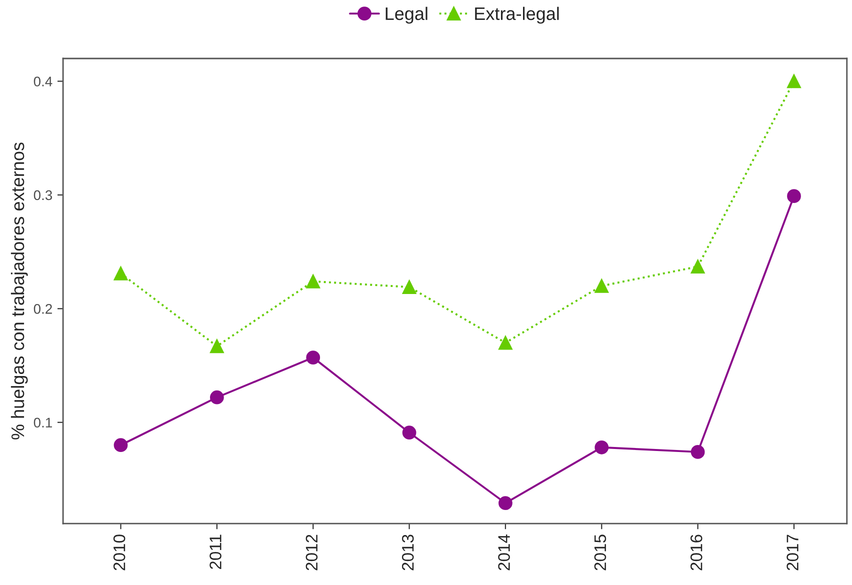  Describe the element at coordinates (600, 552) in the screenshot. I see `x-tick-label: 2015` at that location.